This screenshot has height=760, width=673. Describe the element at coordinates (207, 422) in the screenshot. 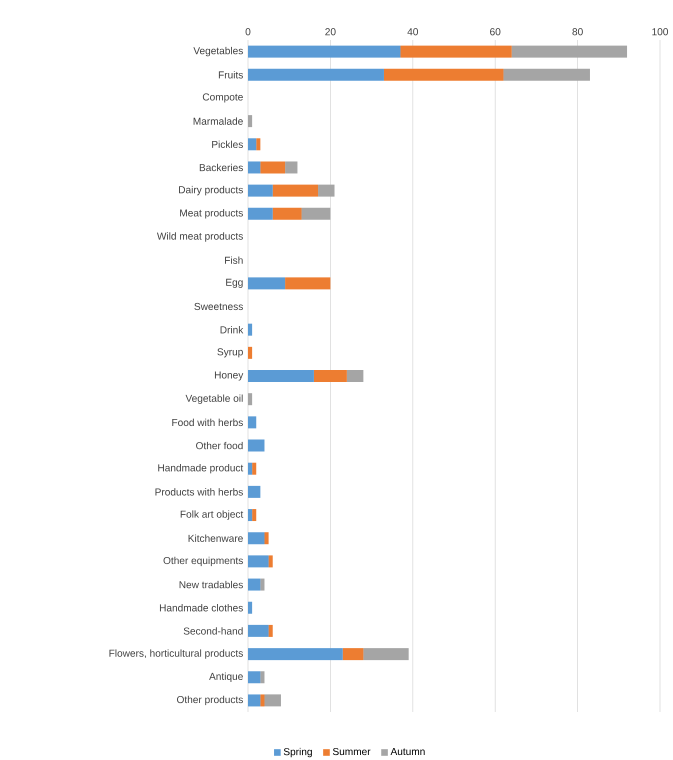

I see `y-tick-label: Food with herbs` at that location.